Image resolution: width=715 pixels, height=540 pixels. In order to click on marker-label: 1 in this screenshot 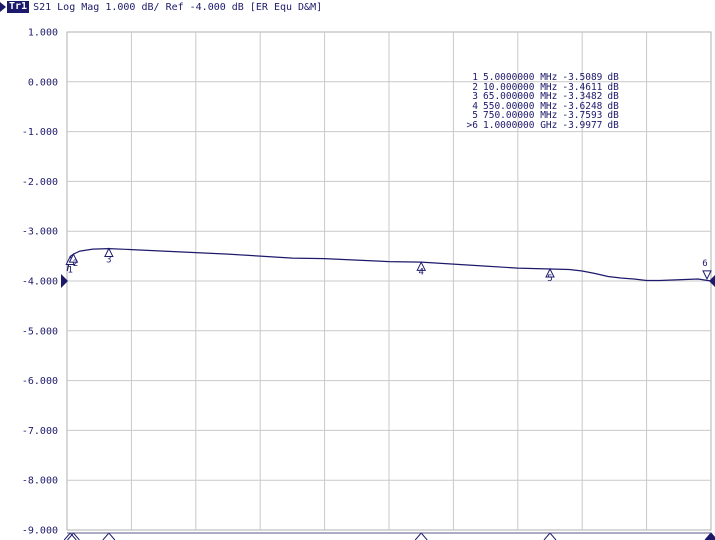, I will do `click(70, 271)`.